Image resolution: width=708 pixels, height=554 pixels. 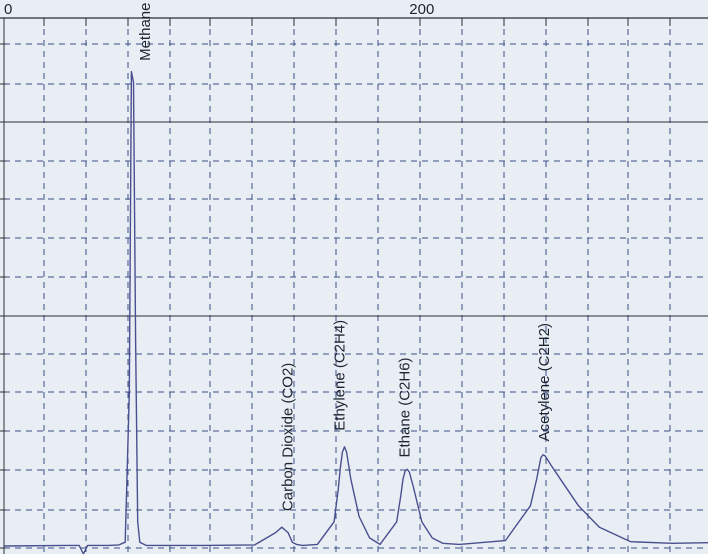 What do you see at coordinates (8, 9) in the screenshot?
I see `x-tick-label: 0` at bounding box center [8, 9].